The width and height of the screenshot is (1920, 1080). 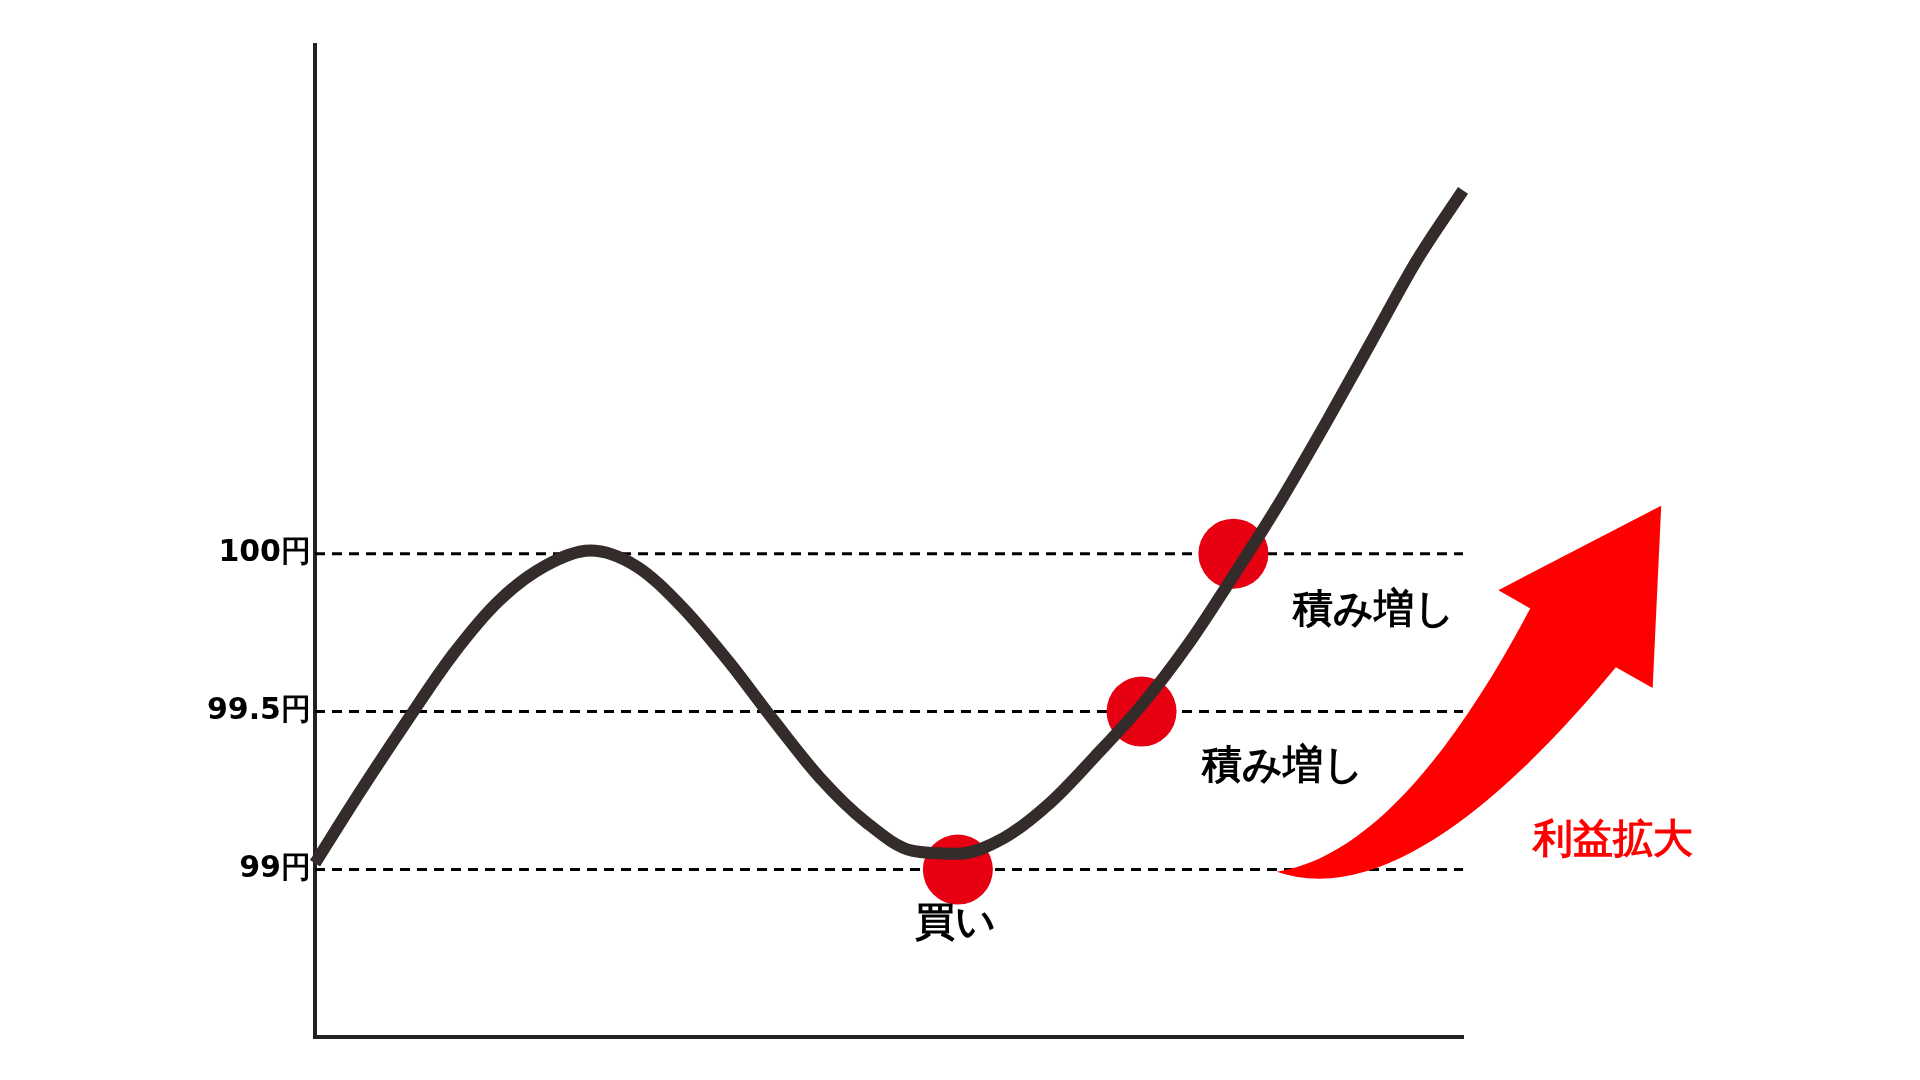 I want to click on y-tick-label: 99.5円, so click(x=258, y=709).